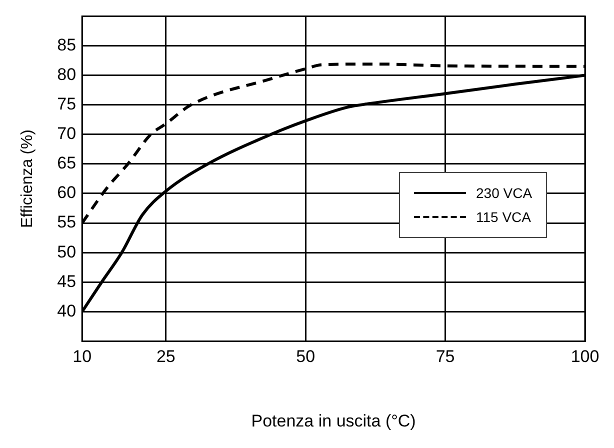  I want to click on y-tick-label: 50, so click(66, 252).